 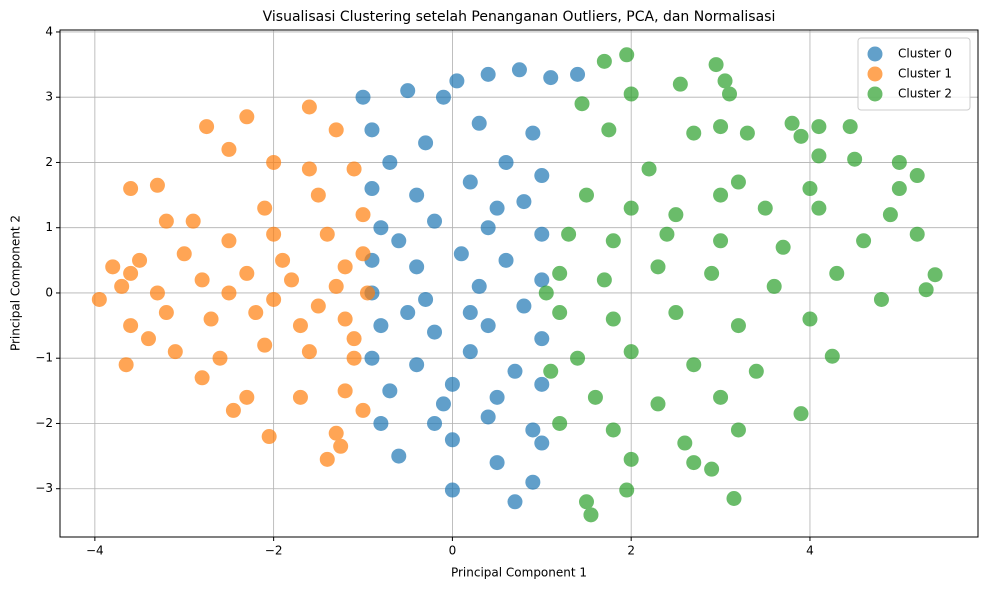 I want to click on x-tick-label: 2, so click(x=631, y=551).